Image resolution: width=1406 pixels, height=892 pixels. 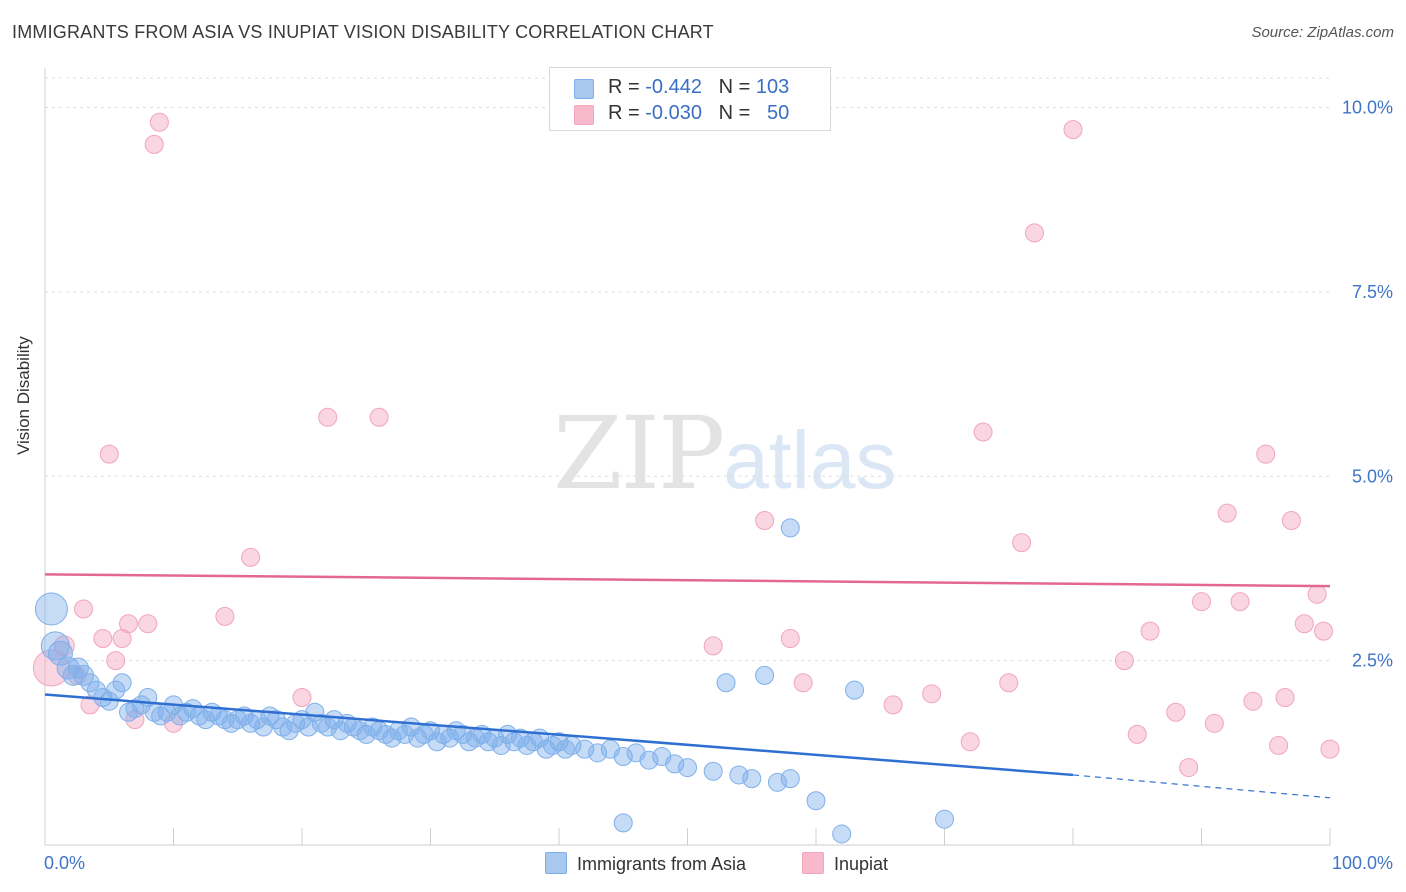 What do you see at coordinates (813, 863) in the screenshot?
I see `bottom-legend-swatch-inupiat` at bounding box center [813, 863].